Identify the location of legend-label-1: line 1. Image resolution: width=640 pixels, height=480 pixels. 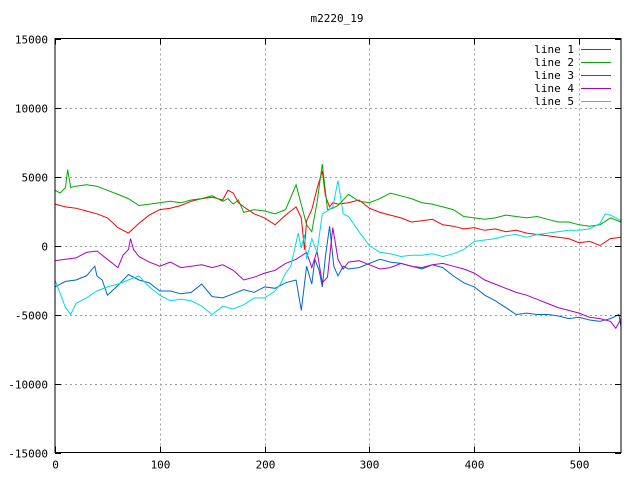
(554, 49).